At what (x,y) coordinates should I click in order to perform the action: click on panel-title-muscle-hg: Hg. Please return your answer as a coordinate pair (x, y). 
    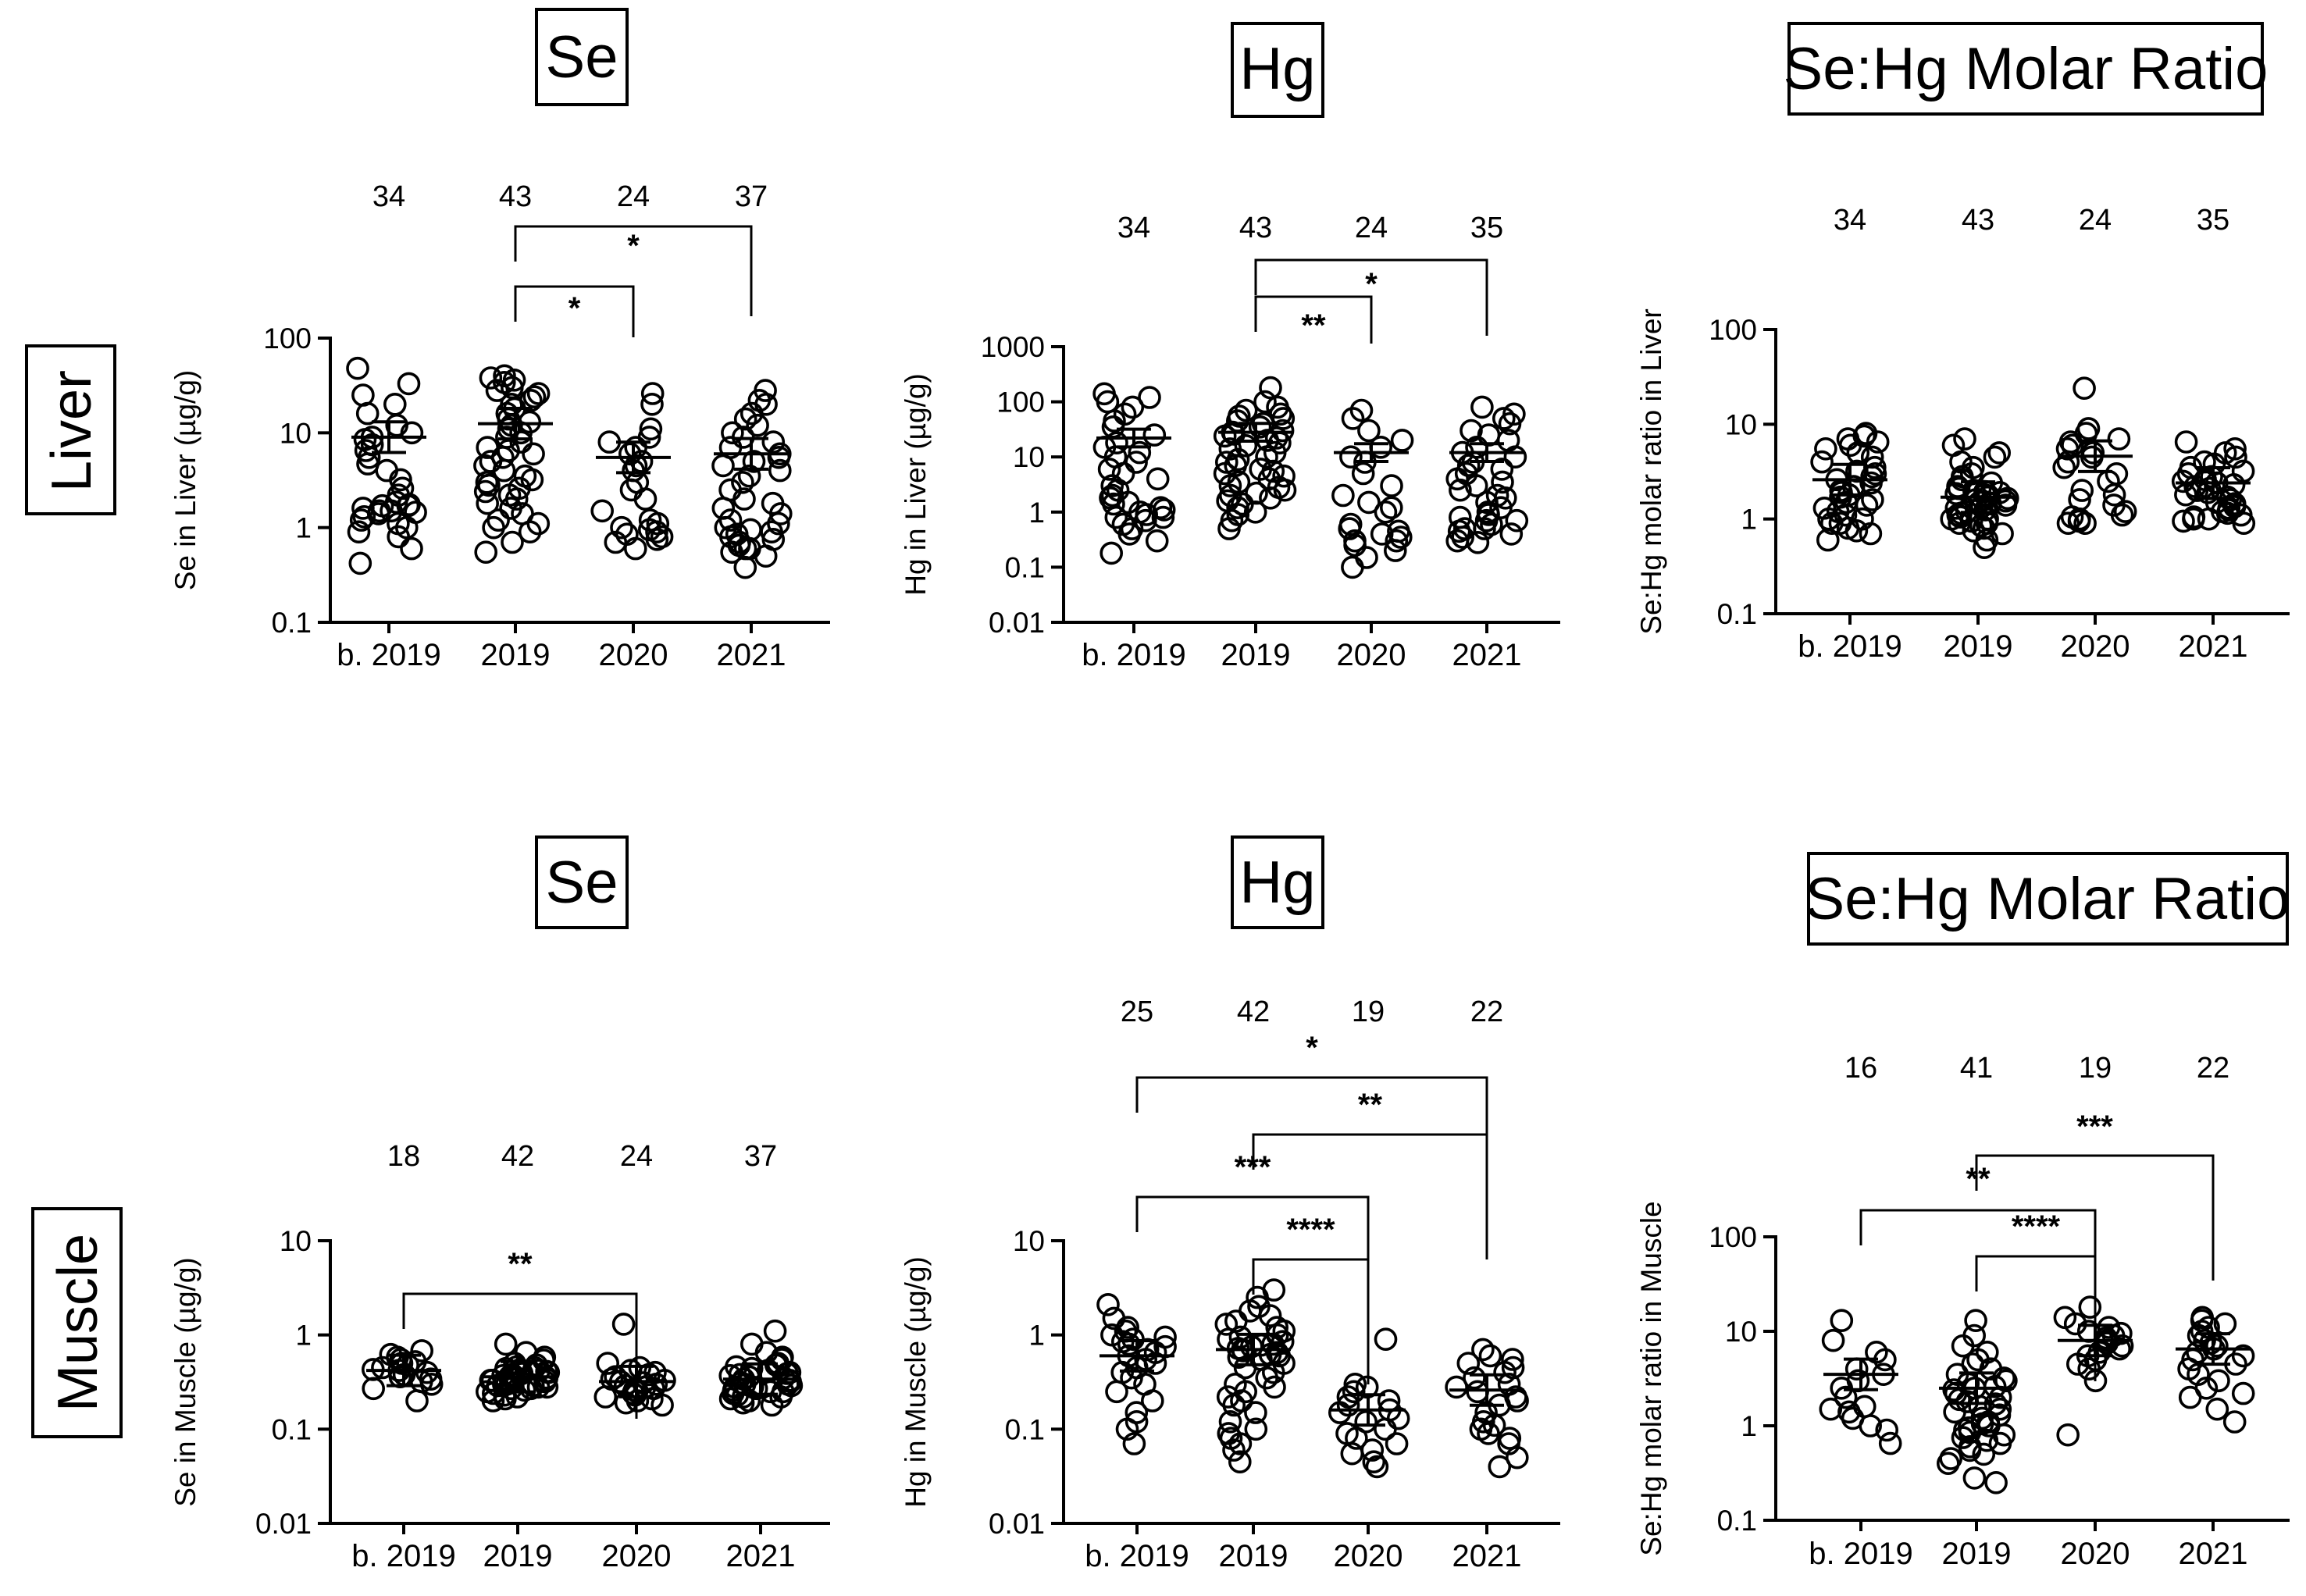
    Looking at the image, I should click on (1277, 883).